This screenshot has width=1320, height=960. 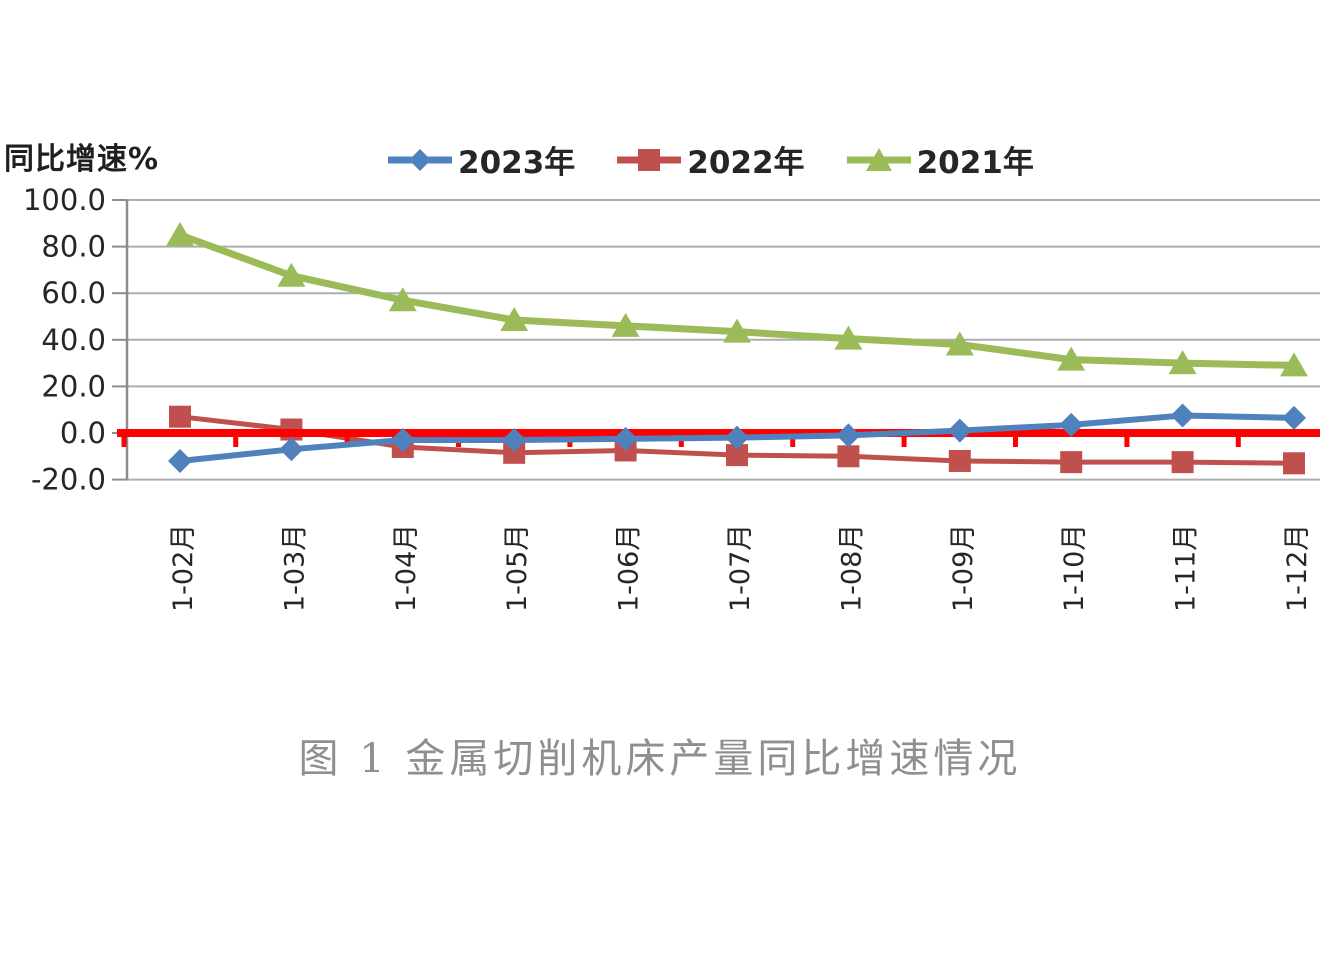 What do you see at coordinates (649, 159) in the screenshot?
I see `square-legend-icon` at bounding box center [649, 159].